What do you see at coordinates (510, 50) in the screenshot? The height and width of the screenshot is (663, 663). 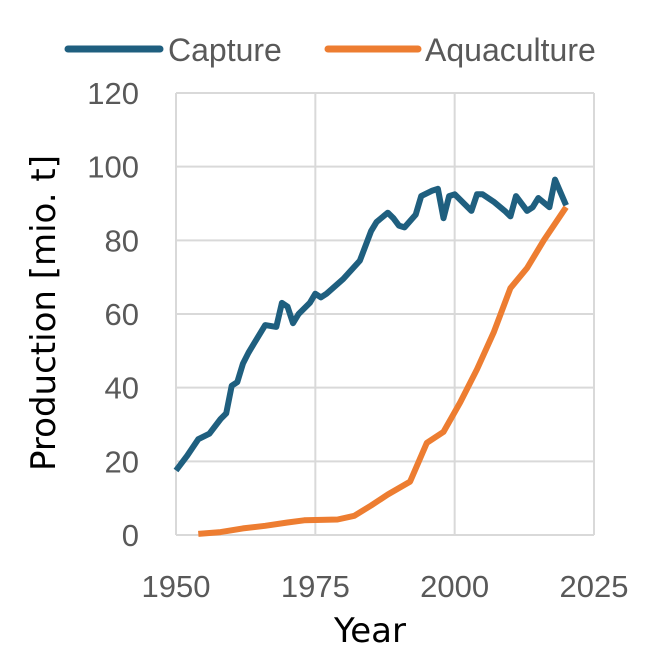 I see `legend-label-aquaculture: Aquaculture` at bounding box center [510, 50].